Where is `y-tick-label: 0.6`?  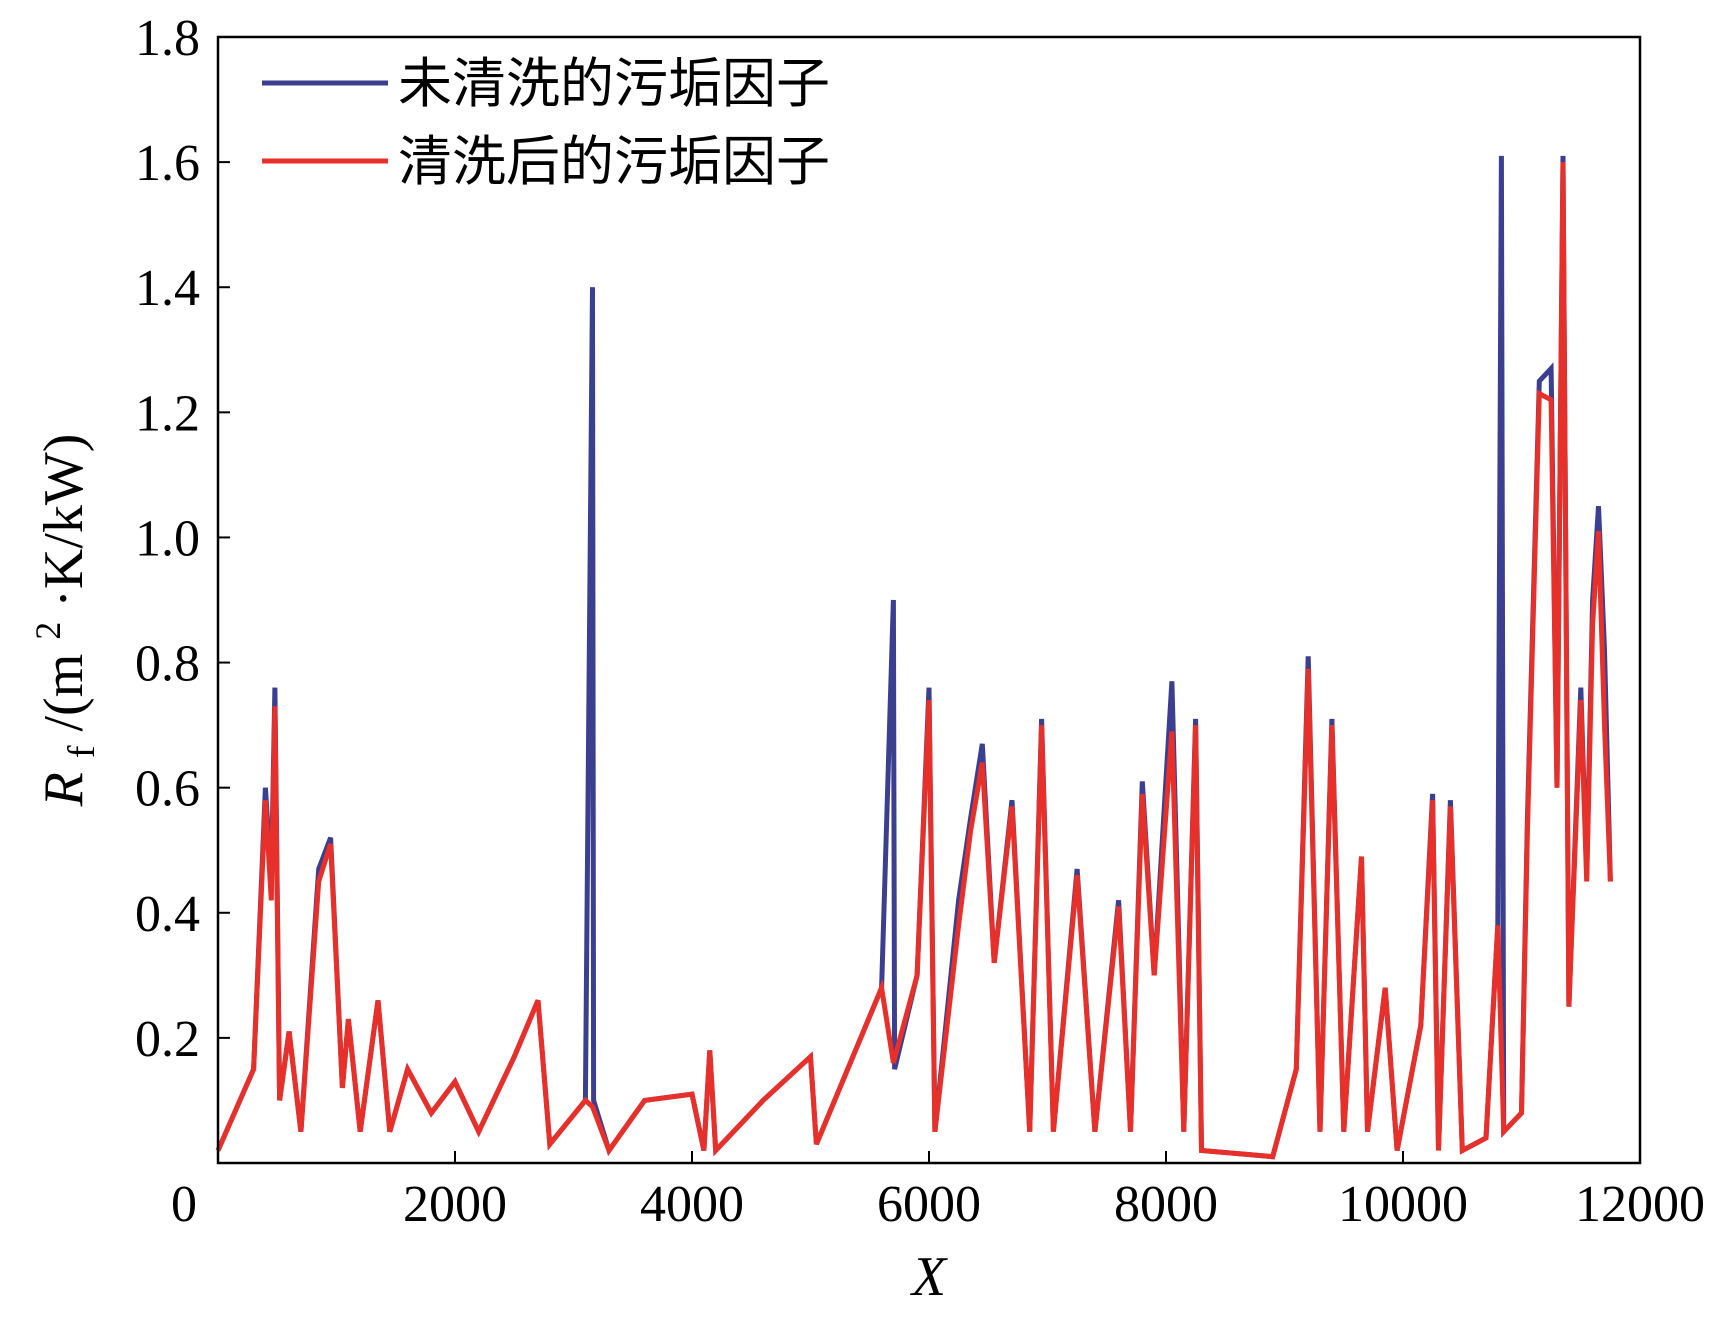 y-tick-label: 0.6 is located at coordinates (167, 789).